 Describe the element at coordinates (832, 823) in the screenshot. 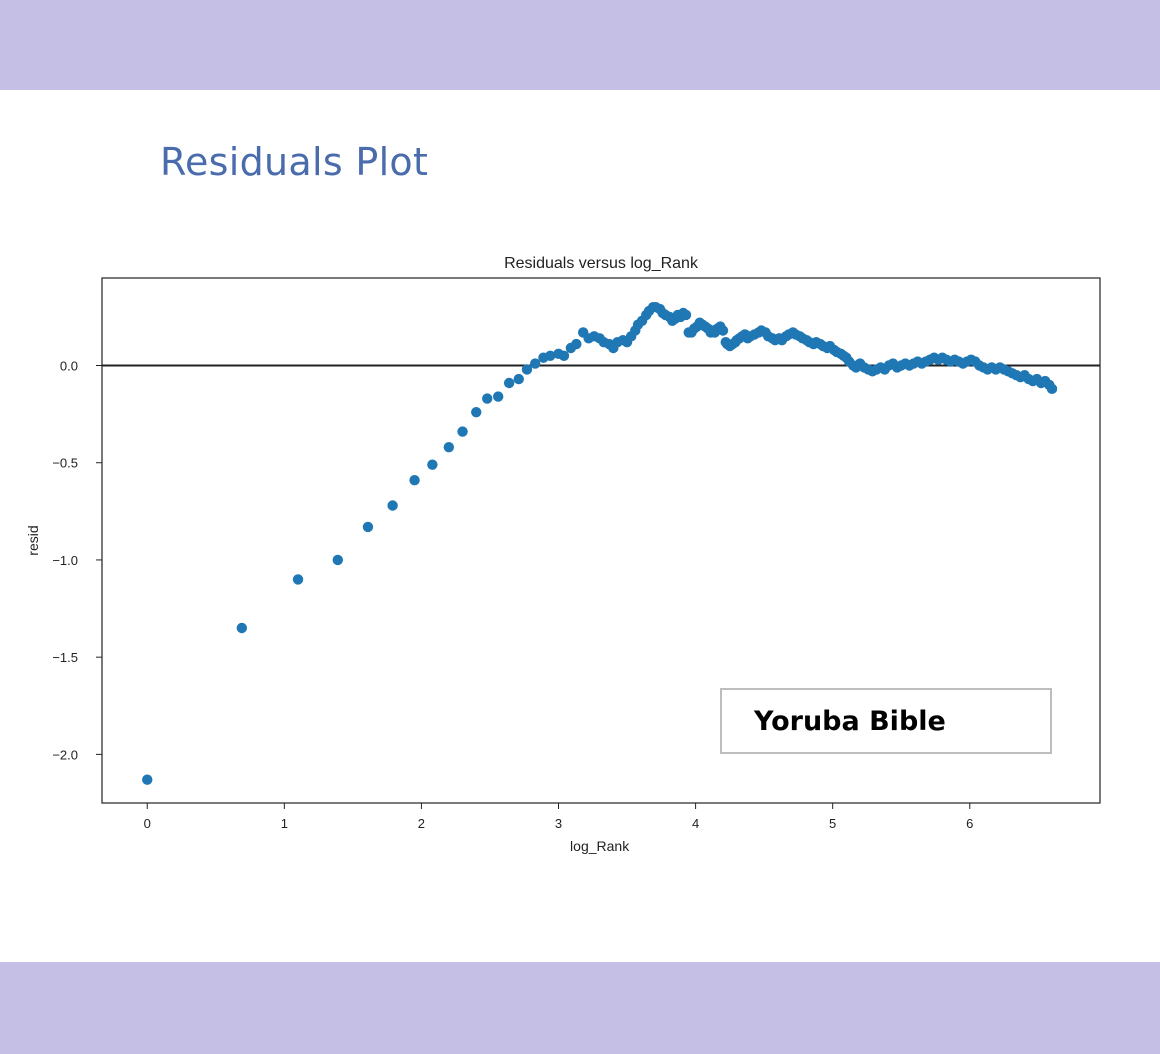

I see `x-tick-label: 5` at that location.